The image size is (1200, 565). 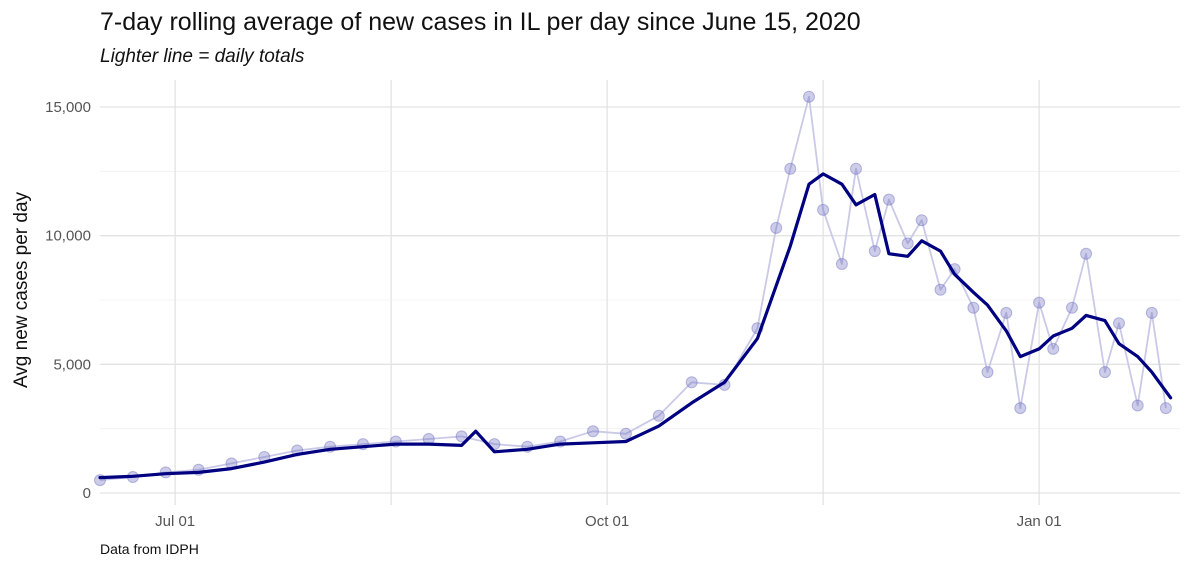 What do you see at coordinates (175, 521) in the screenshot?
I see `x-tick-label: Jul 01` at bounding box center [175, 521].